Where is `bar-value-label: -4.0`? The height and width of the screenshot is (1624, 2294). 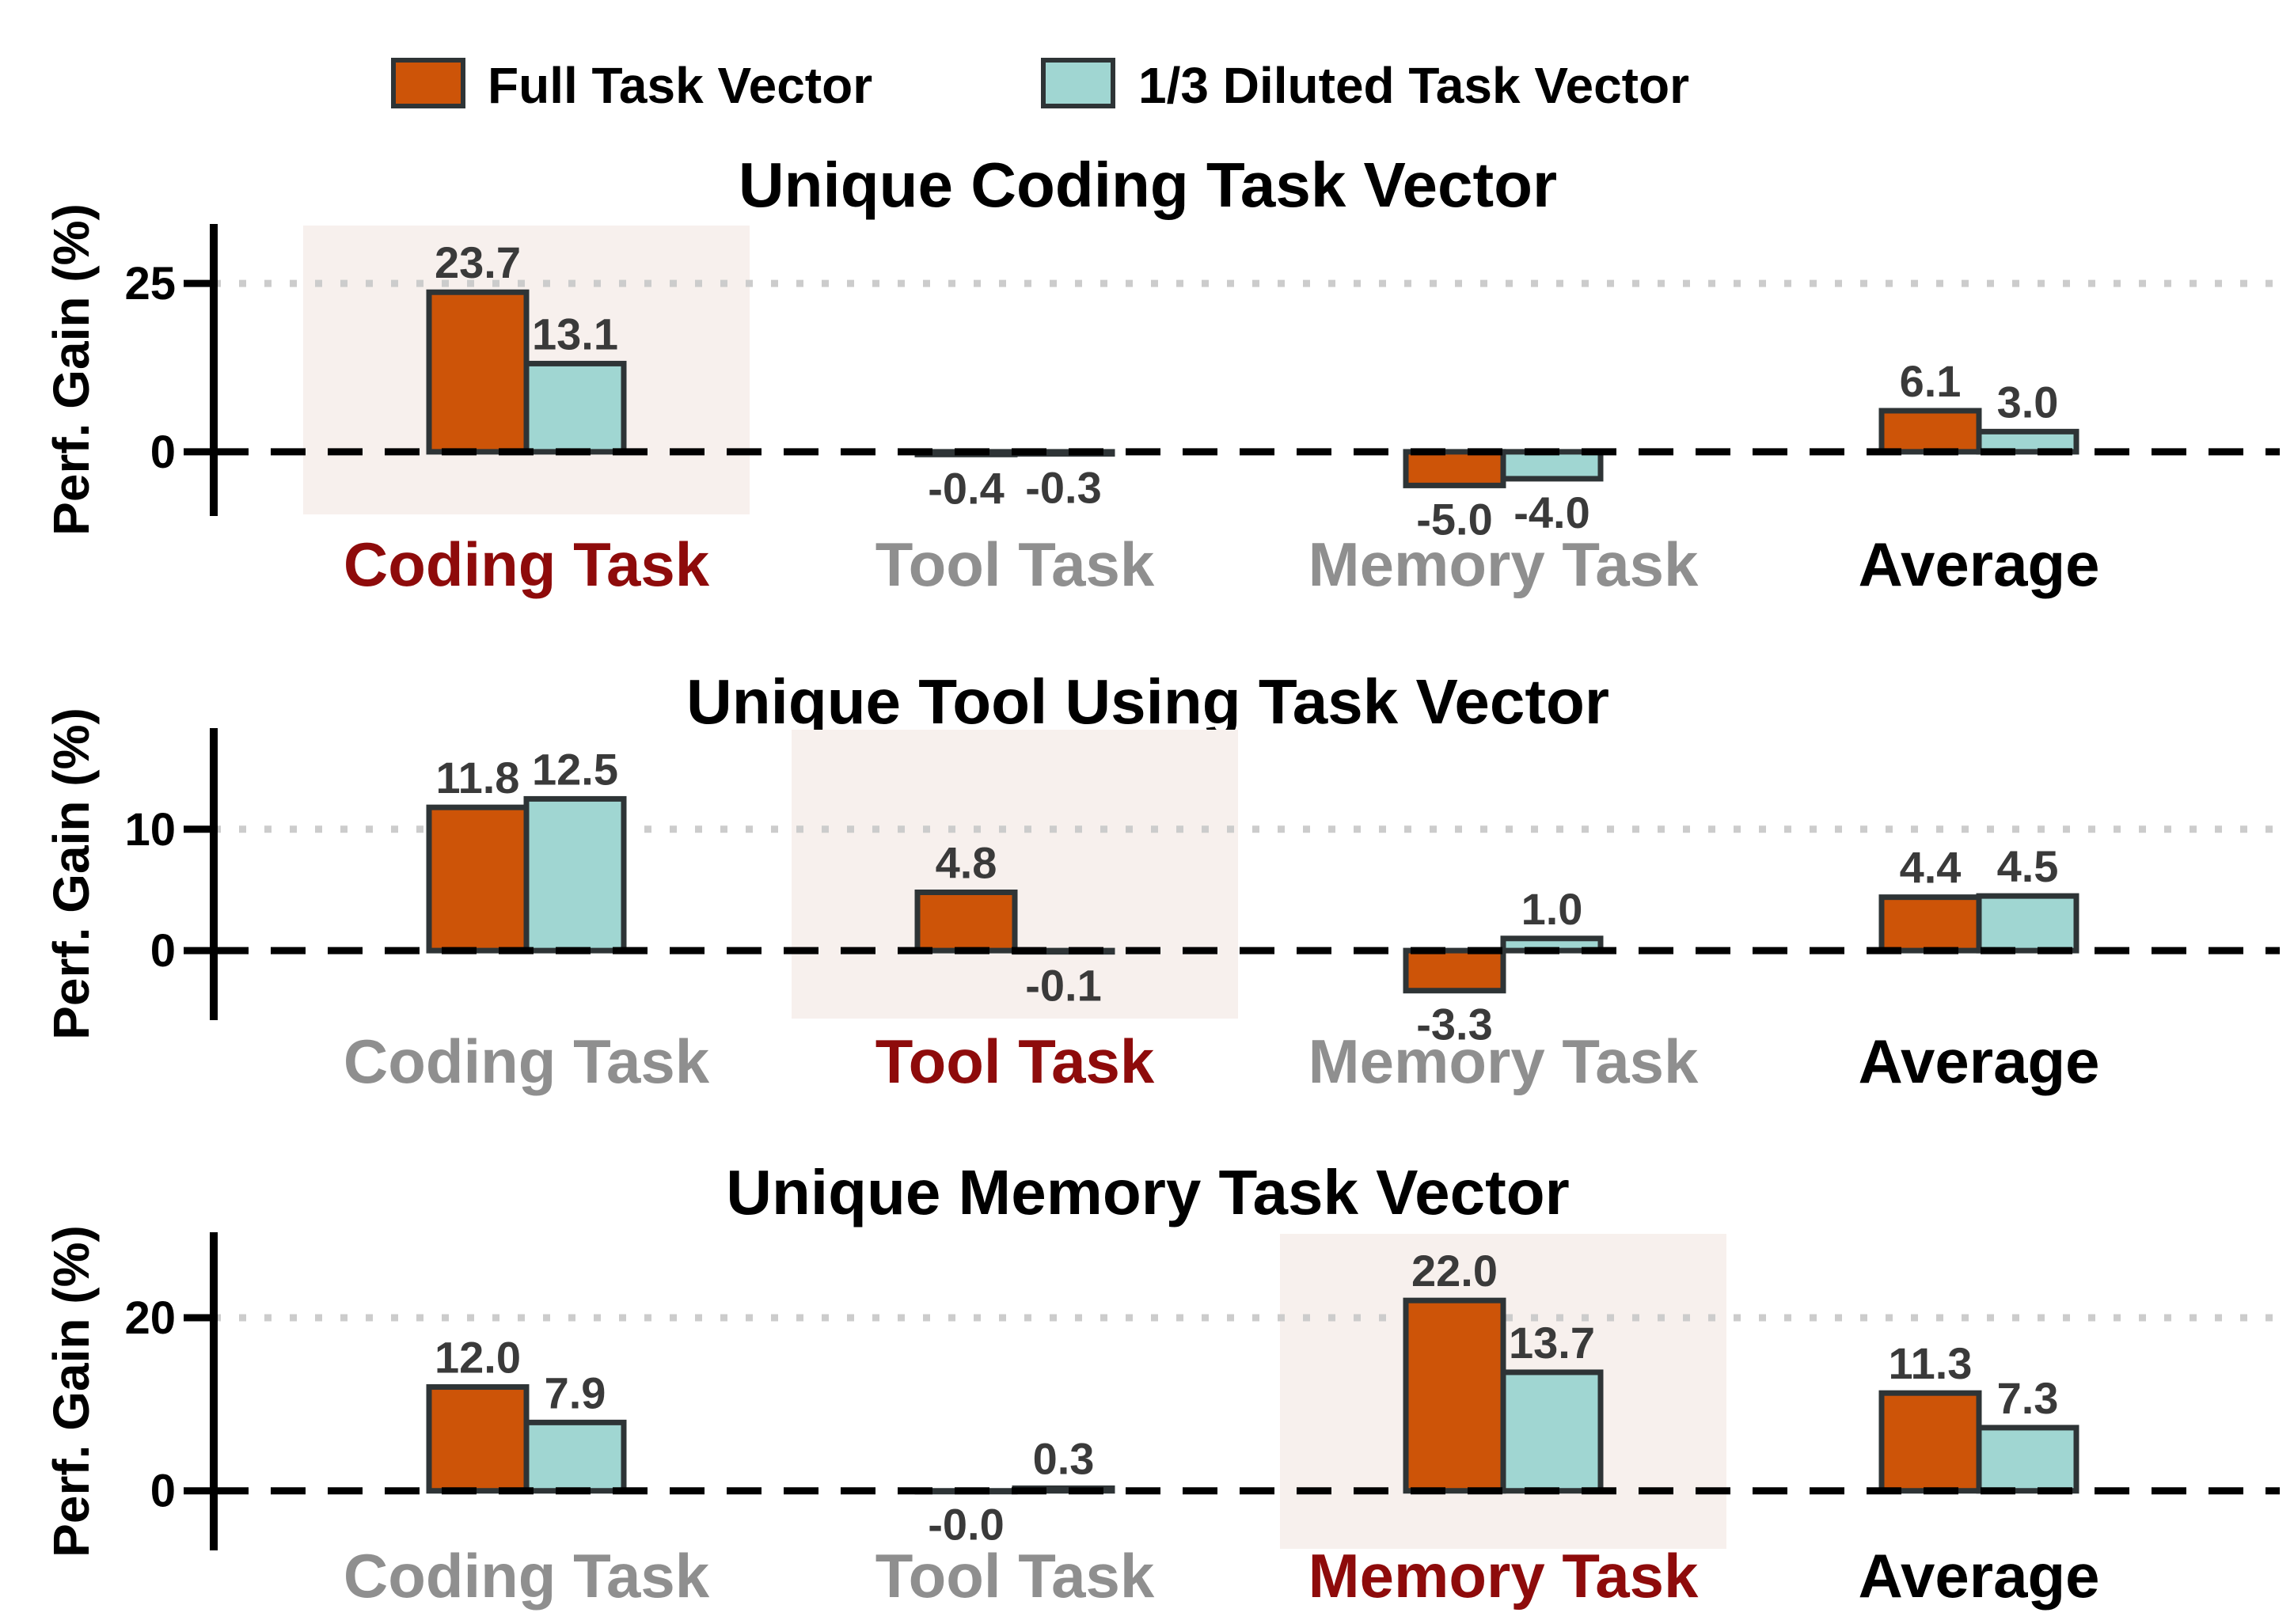
bar-value-label: -4.0 is located at coordinates (1552, 512).